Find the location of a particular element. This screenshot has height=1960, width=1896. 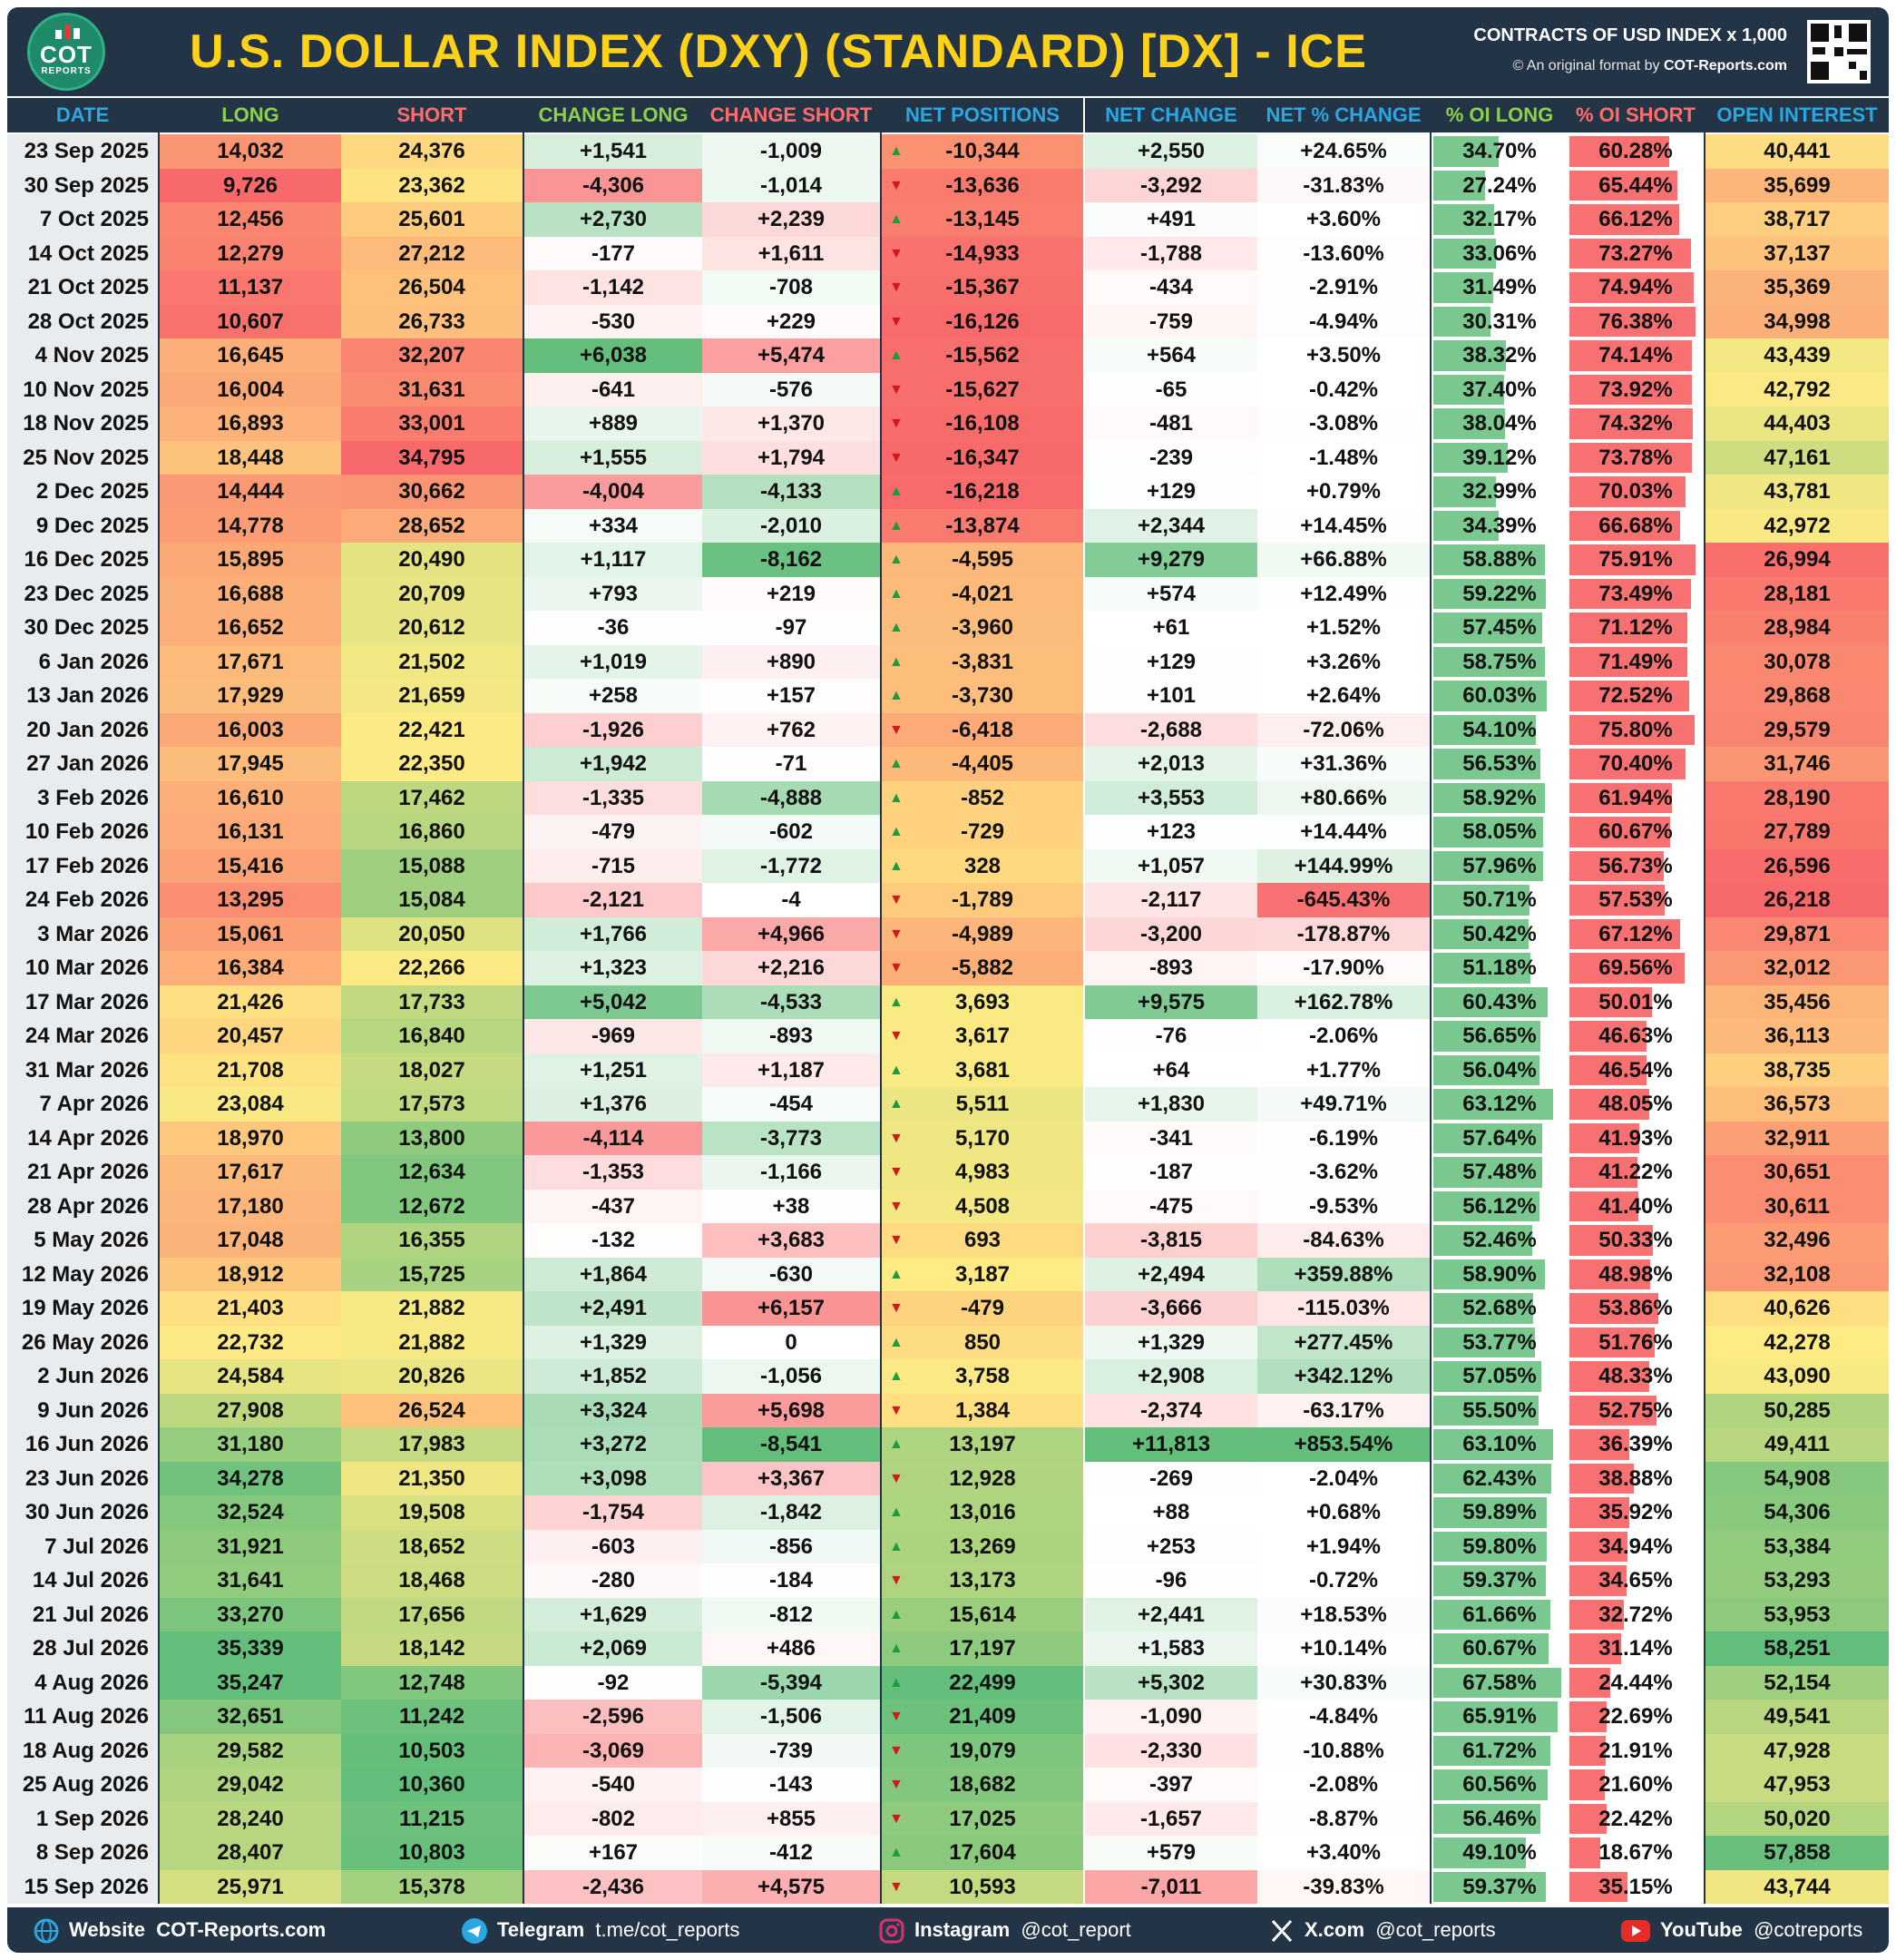

change-short-cell: +762 is located at coordinates (791, 729).